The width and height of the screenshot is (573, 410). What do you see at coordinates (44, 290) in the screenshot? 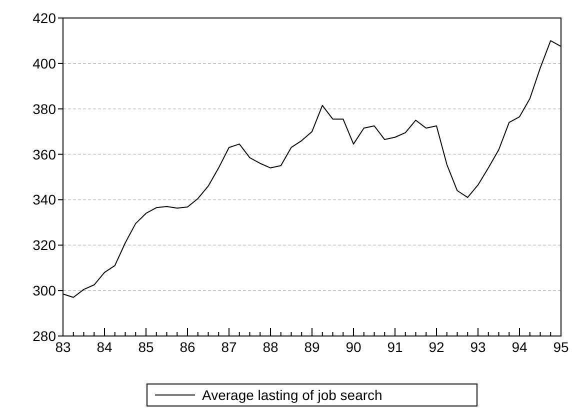
I see `y-tick-label: 300` at bounding box center [44, 290].